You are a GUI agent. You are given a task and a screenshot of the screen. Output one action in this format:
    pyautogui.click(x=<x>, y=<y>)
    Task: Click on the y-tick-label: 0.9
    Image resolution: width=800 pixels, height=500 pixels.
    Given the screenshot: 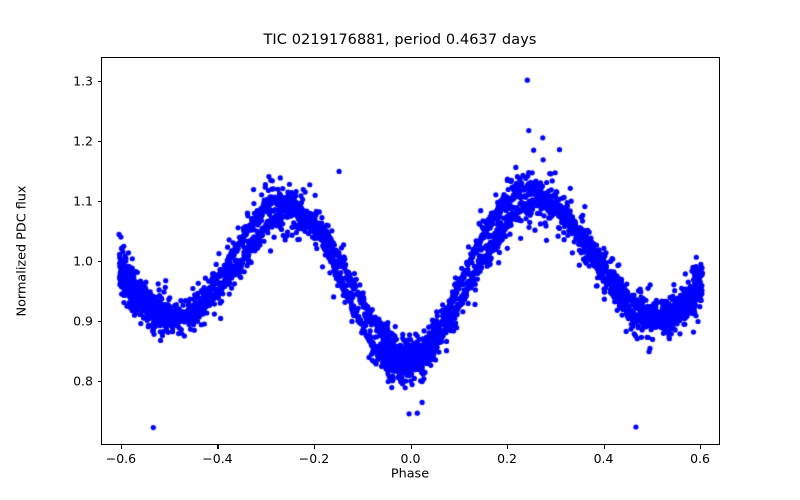 What is the action you would take?
    pyautogui.click(x=83, y=321)
    